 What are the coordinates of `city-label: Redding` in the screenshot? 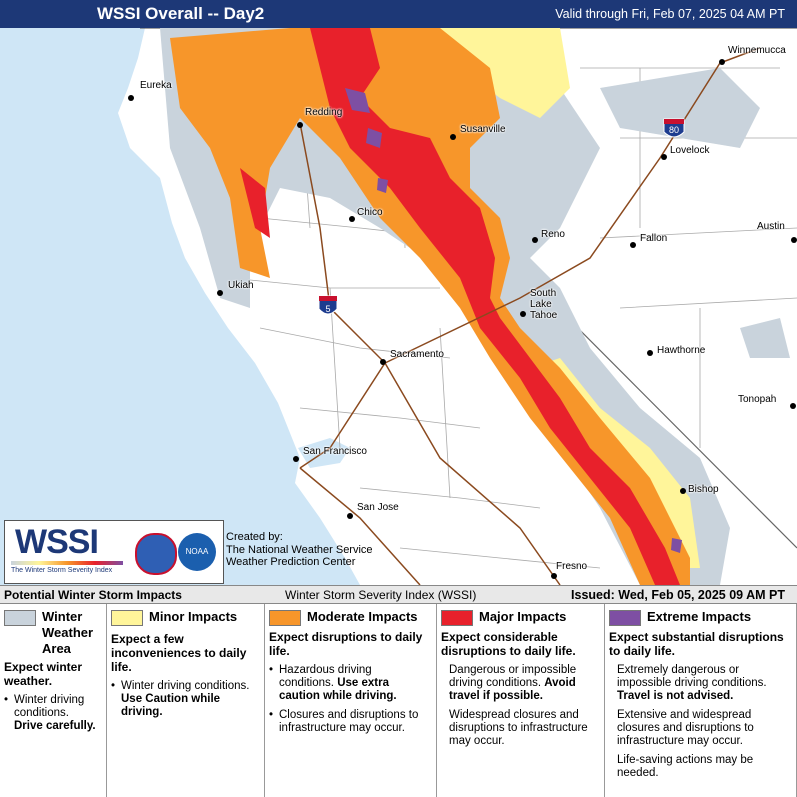 It's located at (324, 112).